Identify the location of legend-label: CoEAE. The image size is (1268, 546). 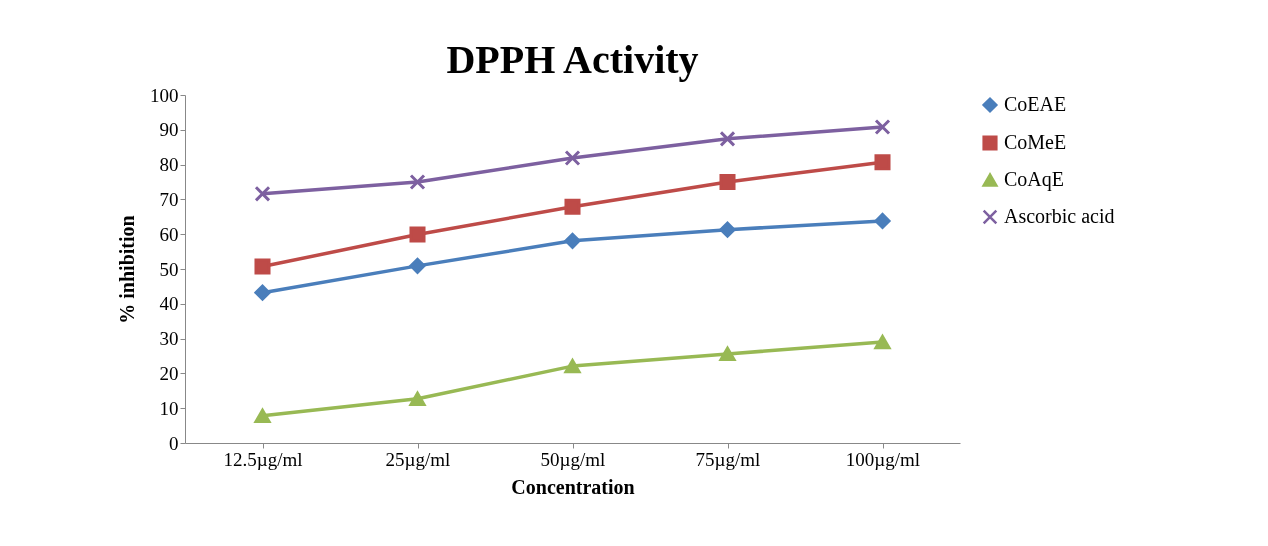
(1035, 104).